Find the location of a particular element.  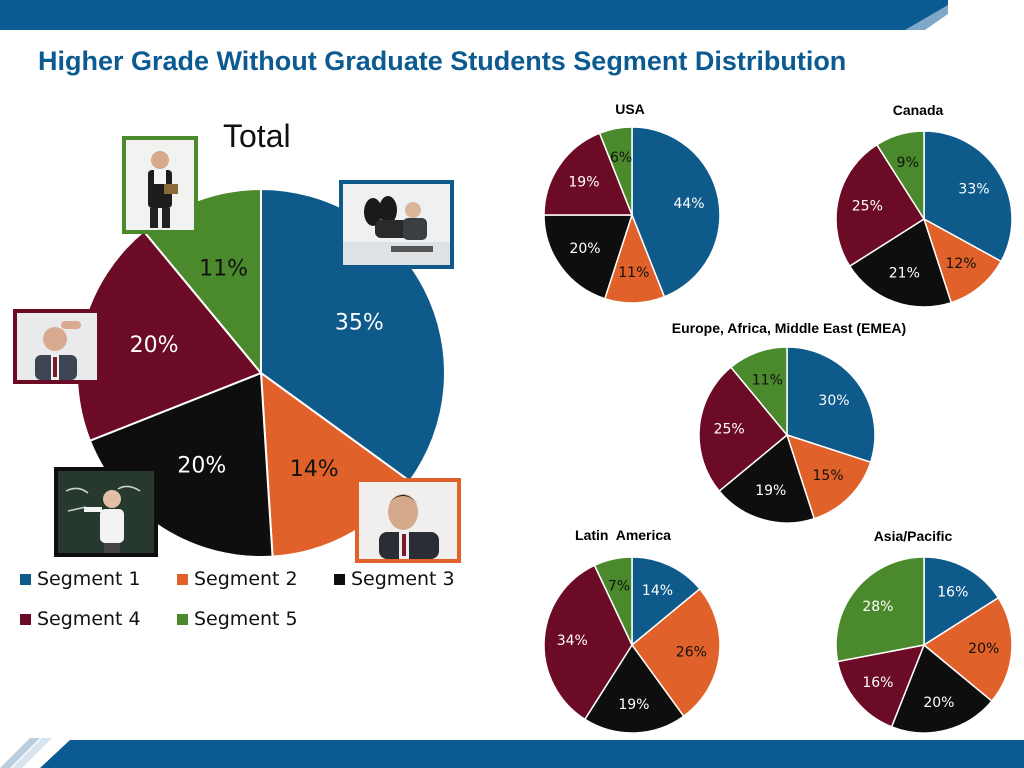

legend-item-segment-1: Segment 1 is located at coordinates (80, 579).